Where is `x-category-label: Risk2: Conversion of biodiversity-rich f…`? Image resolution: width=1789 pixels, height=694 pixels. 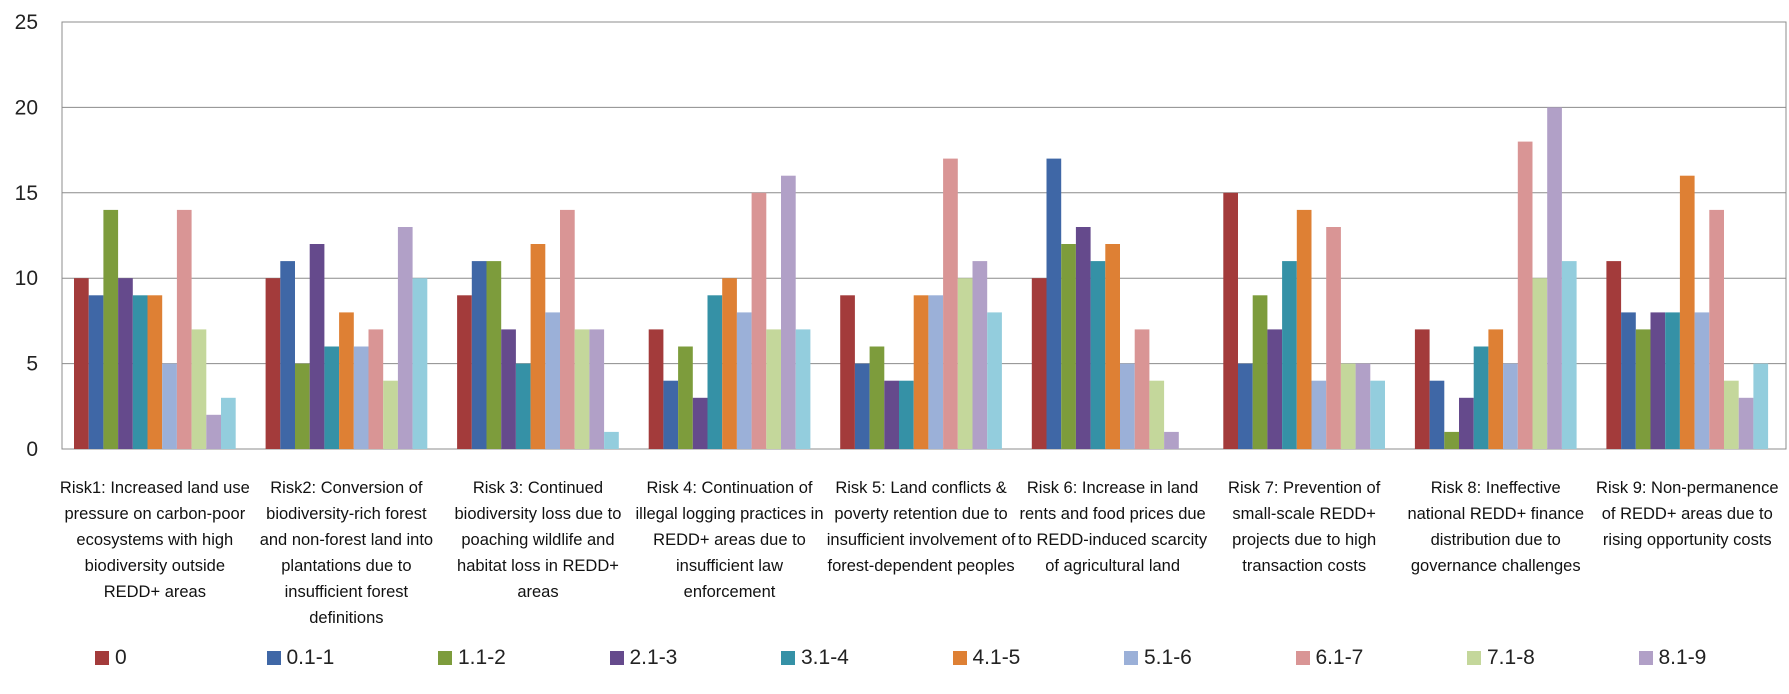 x-category-label: Risk2: Conversion of biodiversity-rich f… is located at coordinates (346, 553).